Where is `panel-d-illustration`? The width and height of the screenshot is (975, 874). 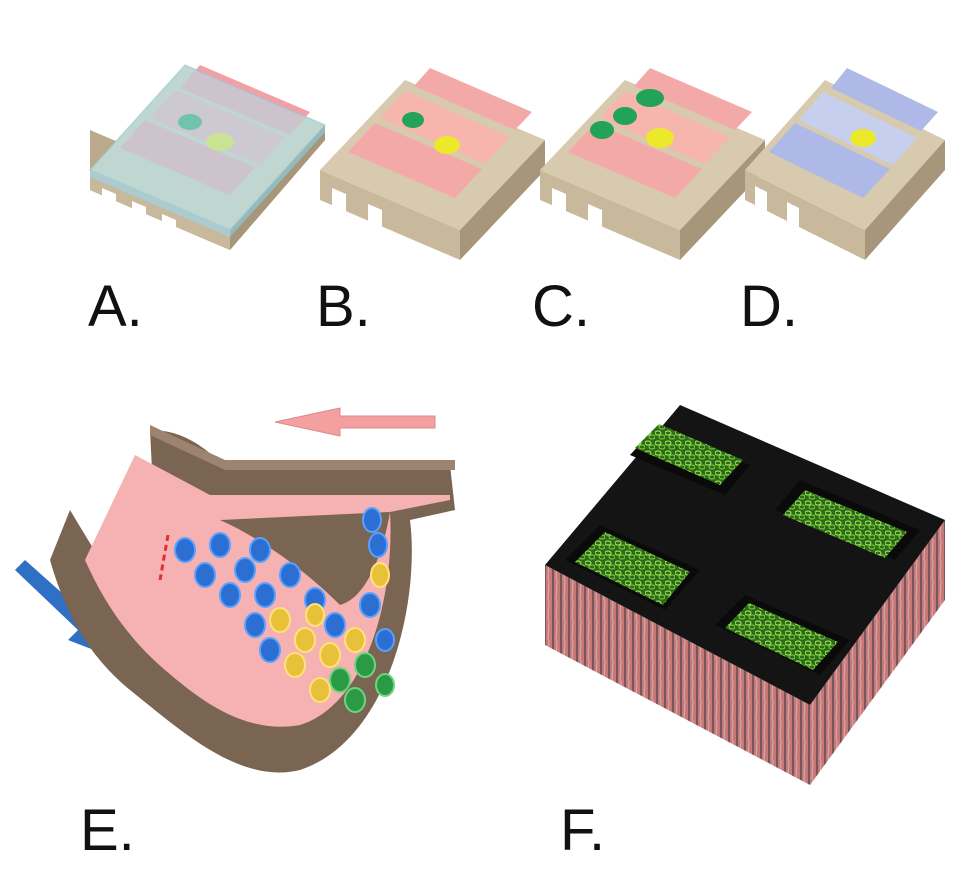 panel-d-illustration is located at coordinates (845, 164).